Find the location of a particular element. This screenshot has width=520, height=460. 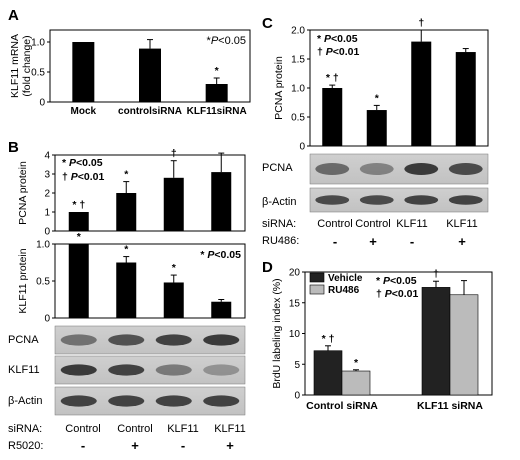

chart-b-pcna-protein: 0 1 2 3 4 PCNA protein * † * † * P<0.05 † P<0.01 is located at coordinates (131, 193).